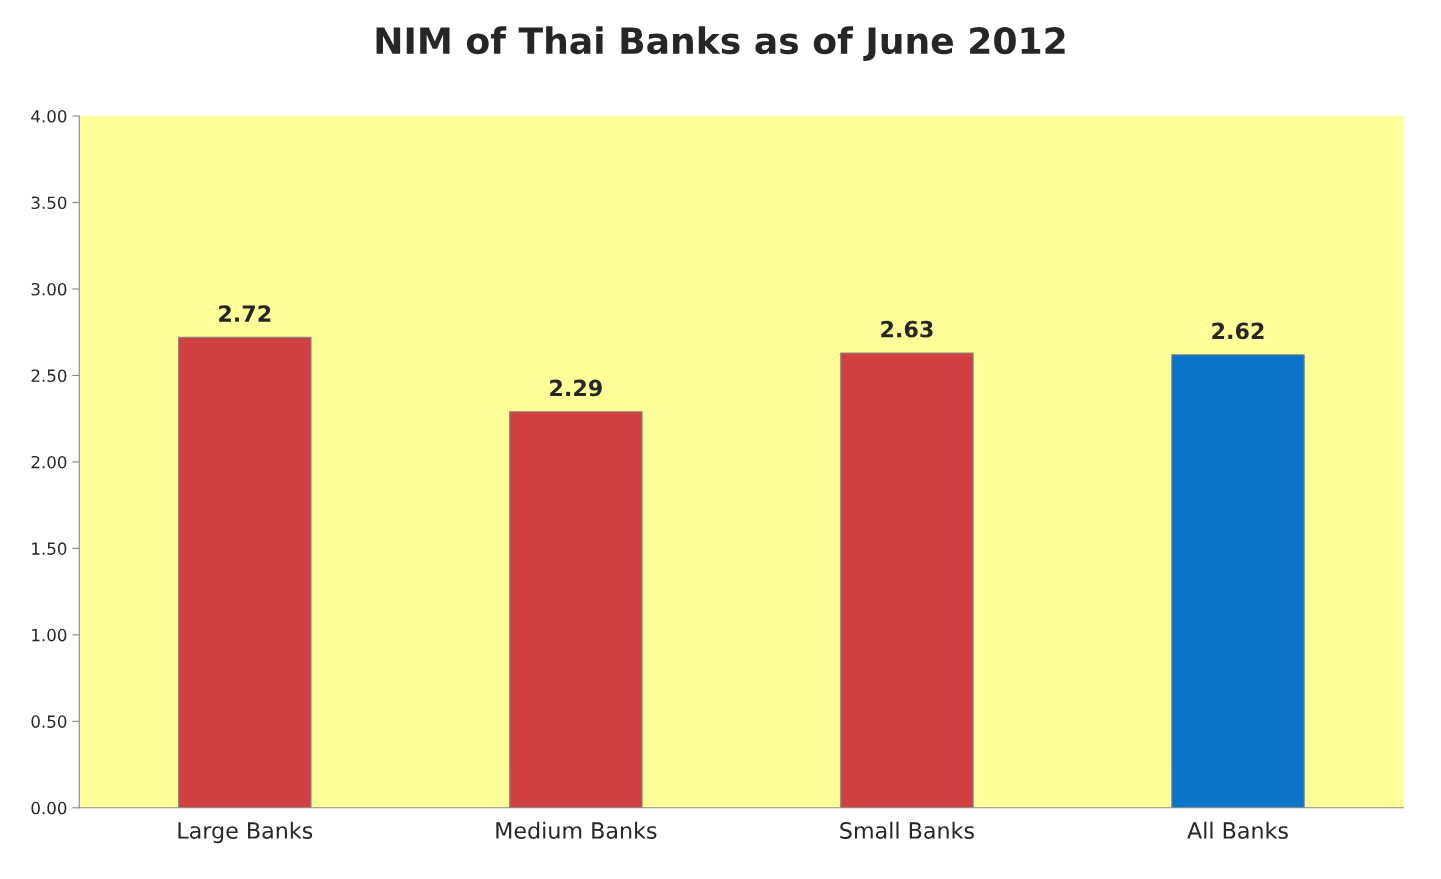 The image size is (1441, 879). What do you see at coordinates (49, 116) in the screenshot?
I see `y-tick-label: 4.00` at bounding box center [49, 116].